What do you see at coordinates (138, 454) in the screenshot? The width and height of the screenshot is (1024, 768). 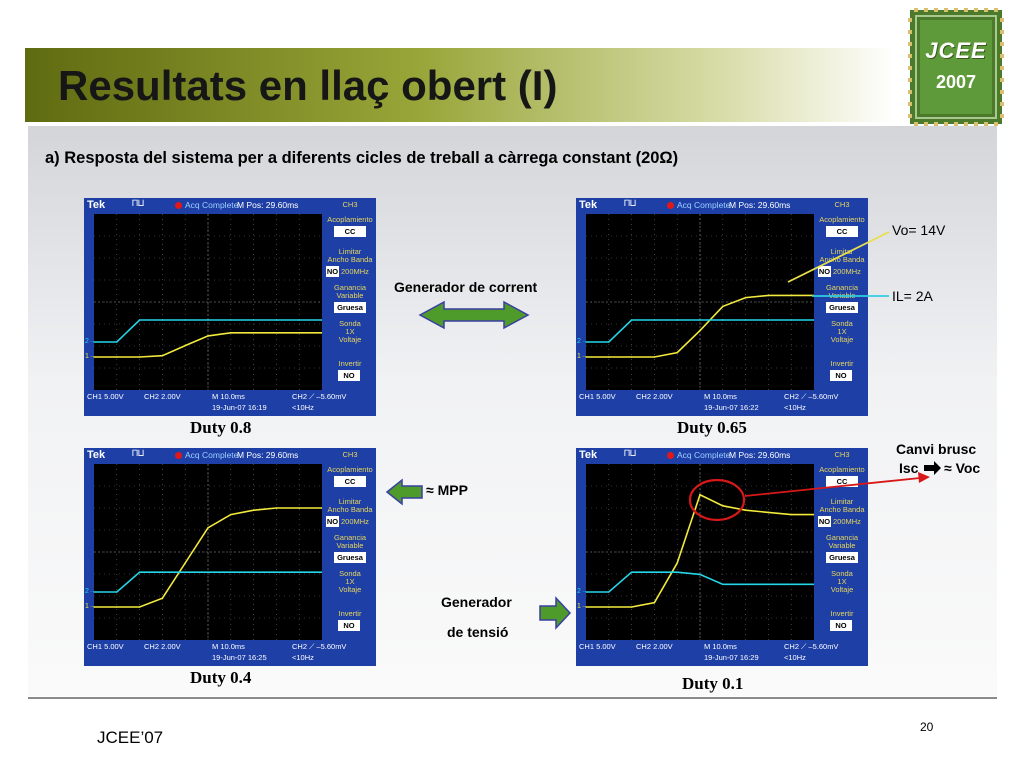 I see `trigger-icon: ⊓⊔` at bounding box center [138, 454].